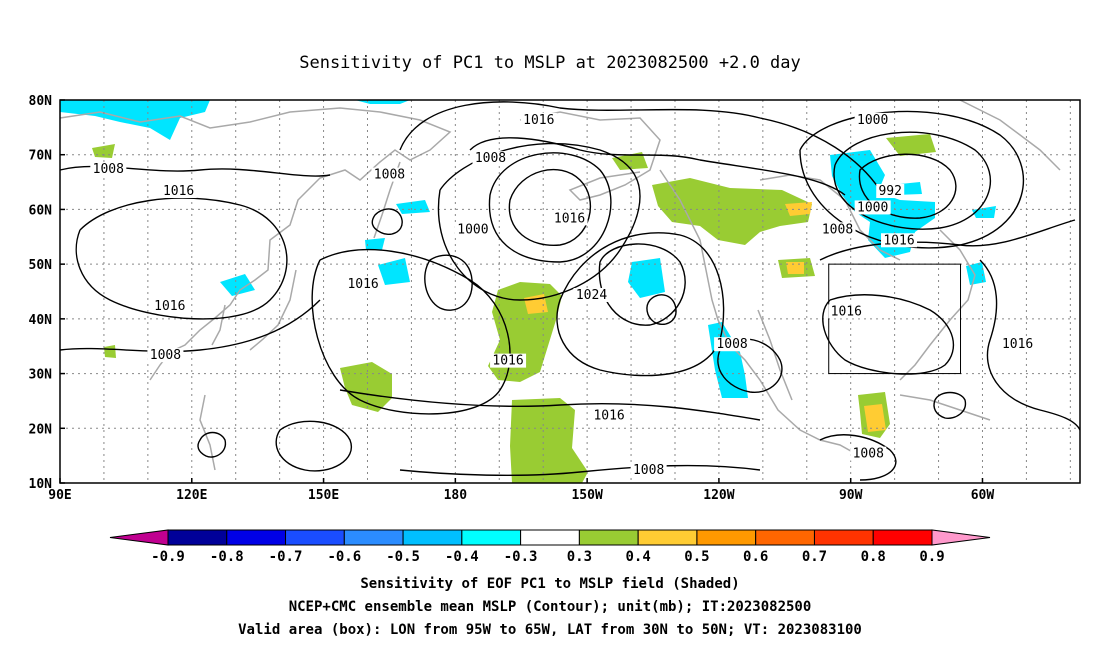  I want to click on contour-1008-low, so click(550, 207).